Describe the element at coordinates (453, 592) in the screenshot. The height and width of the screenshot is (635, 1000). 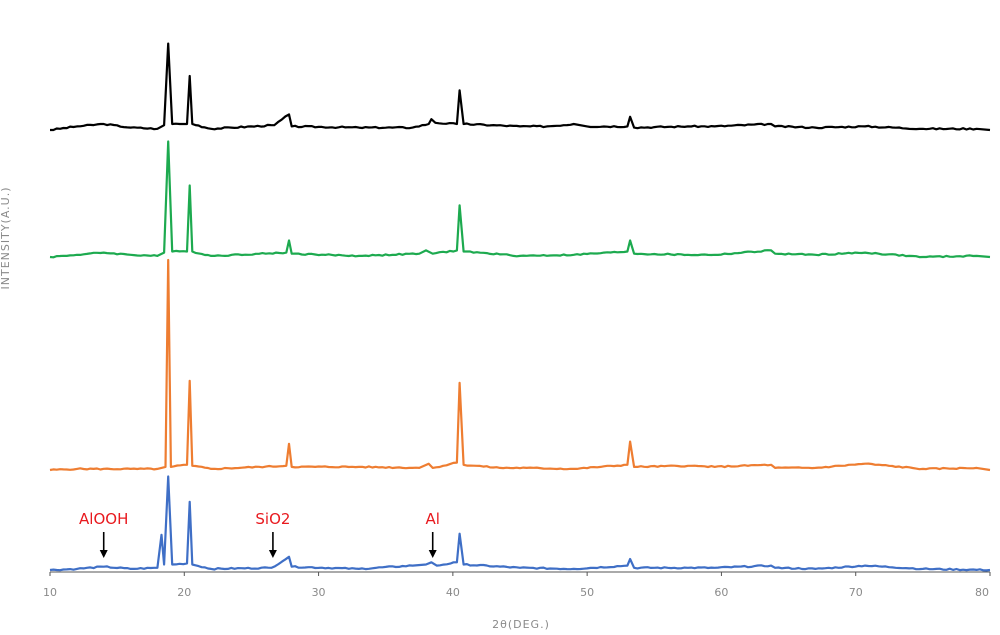
I see `x-tick-label-40: 40` at that location.